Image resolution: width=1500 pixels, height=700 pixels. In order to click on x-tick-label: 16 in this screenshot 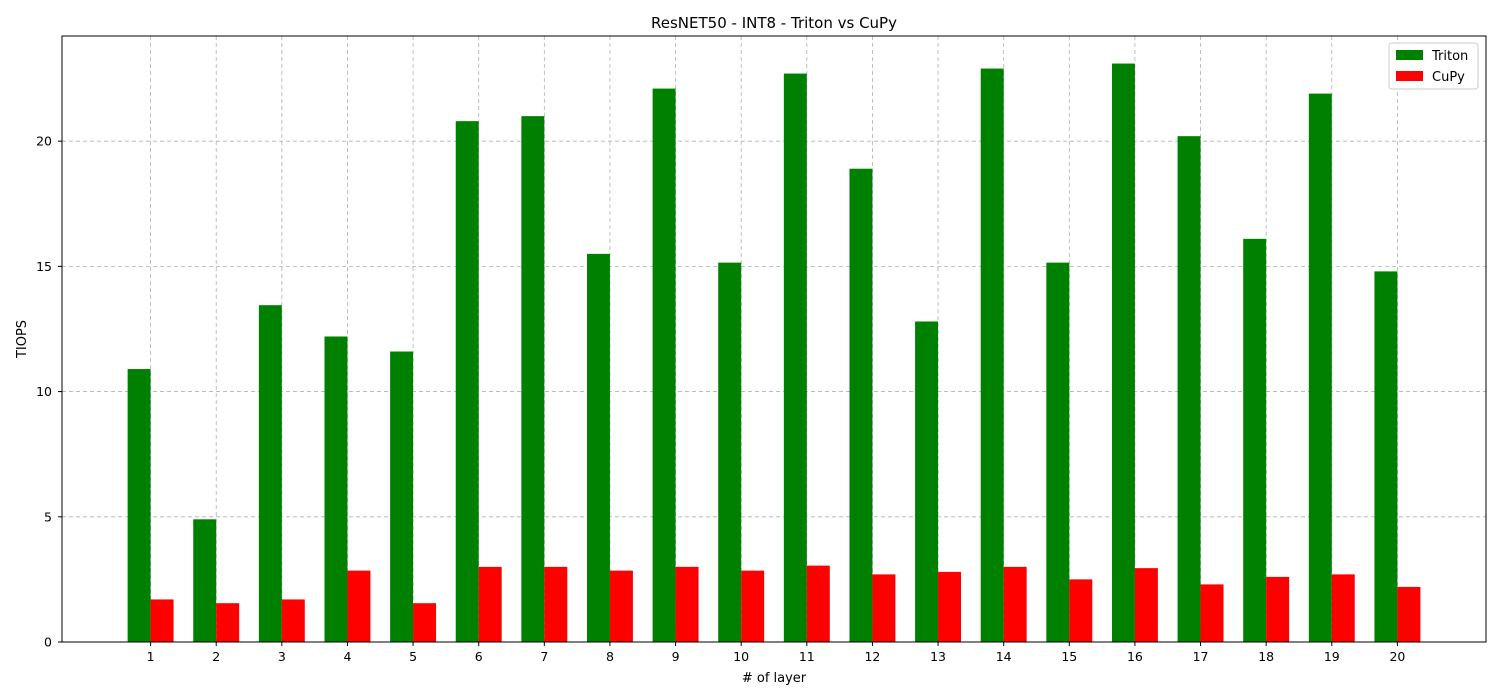, I will do `click(1135, 656)`.